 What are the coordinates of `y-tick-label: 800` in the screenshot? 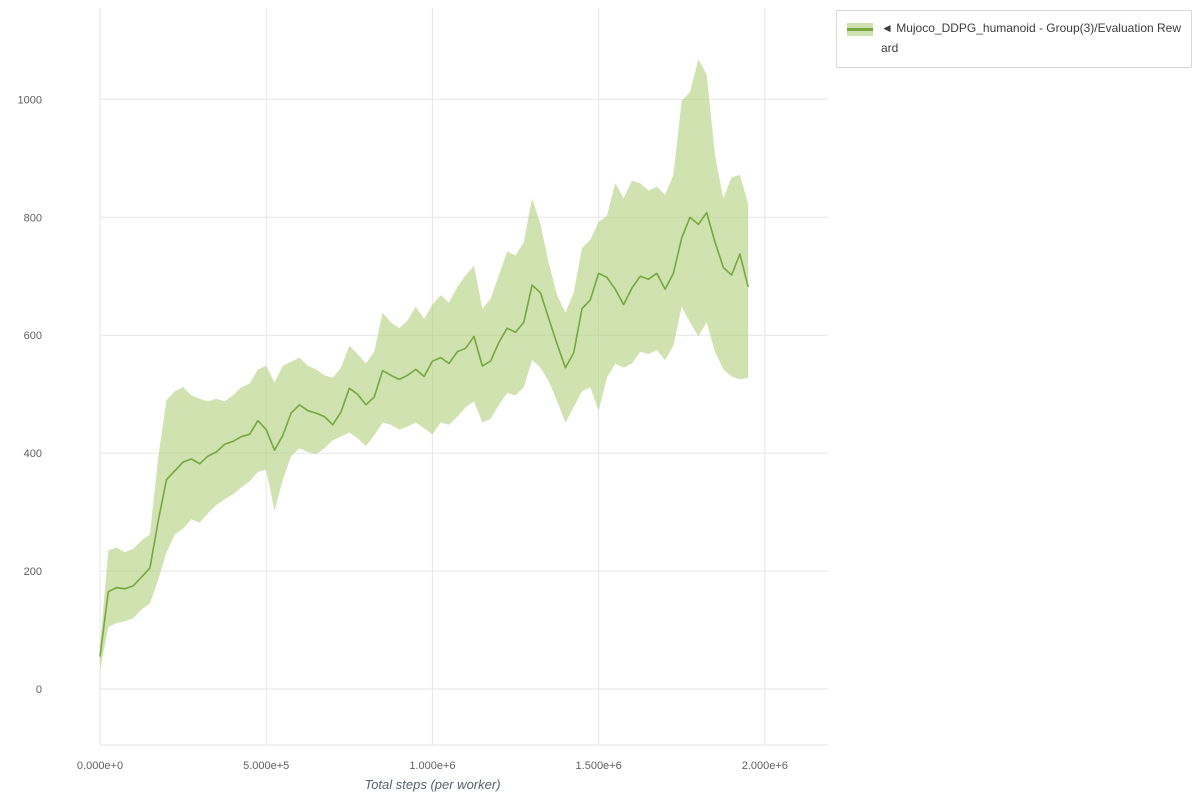 It's located at (33, 218).